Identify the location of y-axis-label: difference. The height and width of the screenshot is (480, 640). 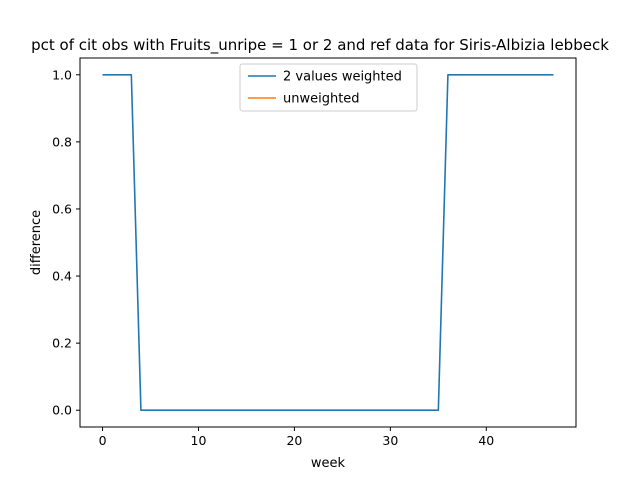
(36, 242).